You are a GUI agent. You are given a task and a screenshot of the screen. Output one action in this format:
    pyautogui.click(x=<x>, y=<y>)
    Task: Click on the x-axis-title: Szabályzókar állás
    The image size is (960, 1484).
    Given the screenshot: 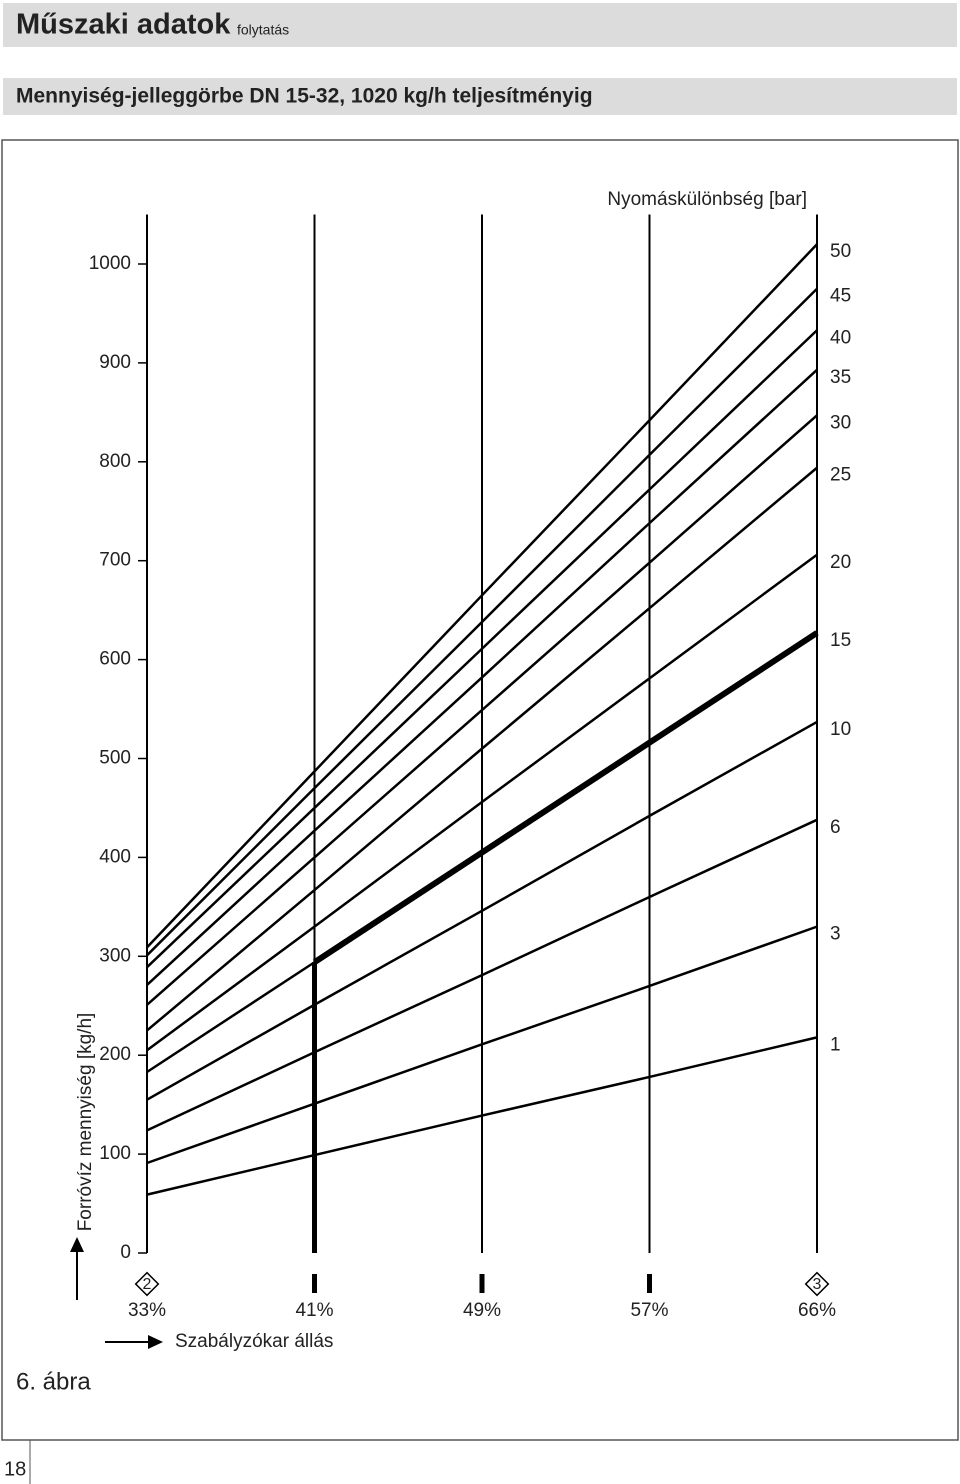 What is the action you would take?
    pyautogui.click(x=254, y=1341)
    